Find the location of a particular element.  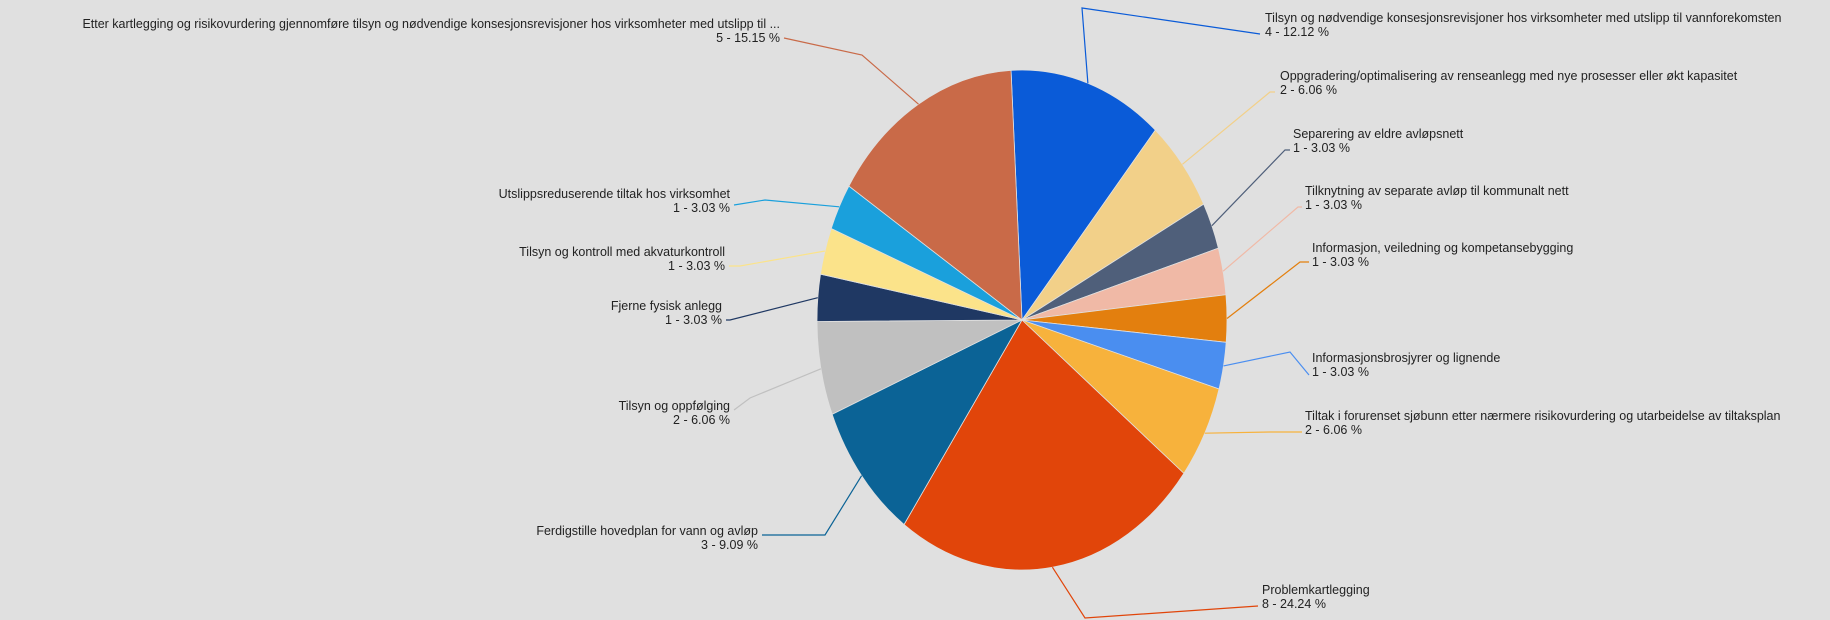

slice-label-11: Fjerne fysisk anlegg is located at coordinates (666, 306).